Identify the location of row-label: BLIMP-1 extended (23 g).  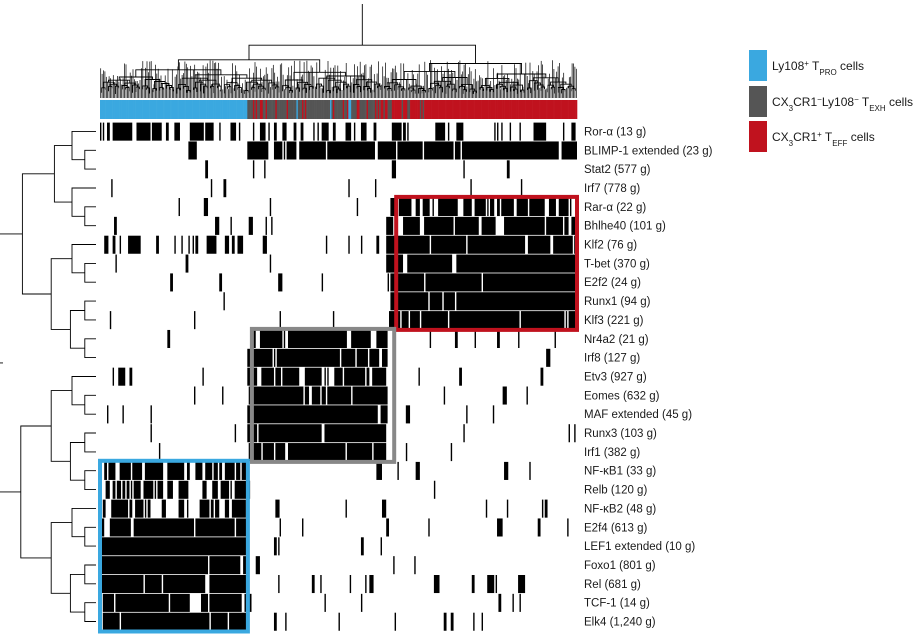
(648, 151).